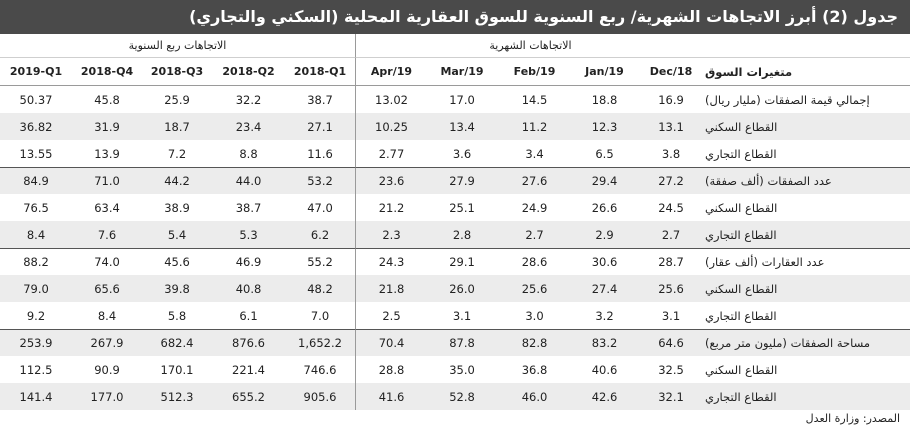 Image resolution: width=910 pixels, height=436 pixels. What do you see at coordinates (36, 72) in the screenshot?
I see `col-header-2019-q1: 2019-Q1` at bounding box center [36, 72].